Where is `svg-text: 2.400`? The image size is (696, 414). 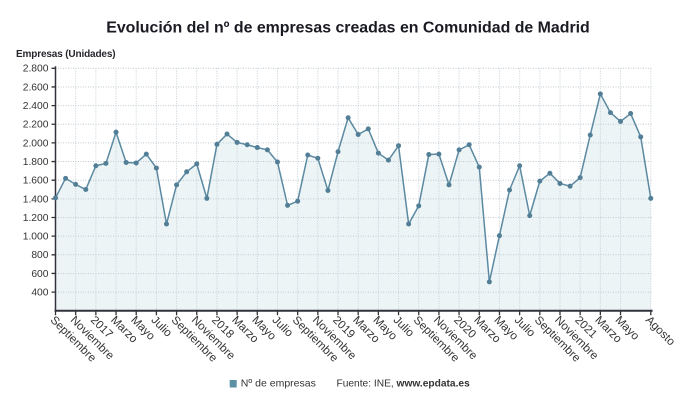
svg-text: 2.400 is located at coordinates (36, 106).